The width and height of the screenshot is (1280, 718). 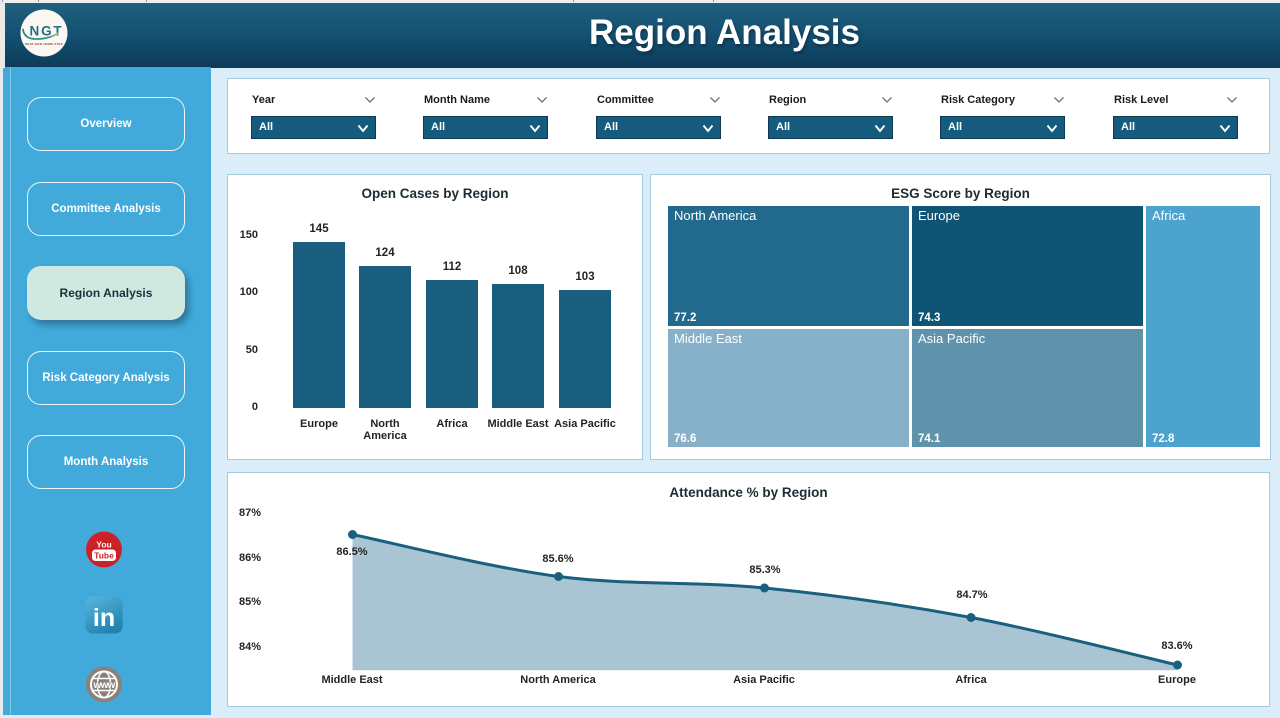 What do you see at coordinates (104, 685) in the screenshot?
I see `svg-text: www` at bounding box center [104, 685].